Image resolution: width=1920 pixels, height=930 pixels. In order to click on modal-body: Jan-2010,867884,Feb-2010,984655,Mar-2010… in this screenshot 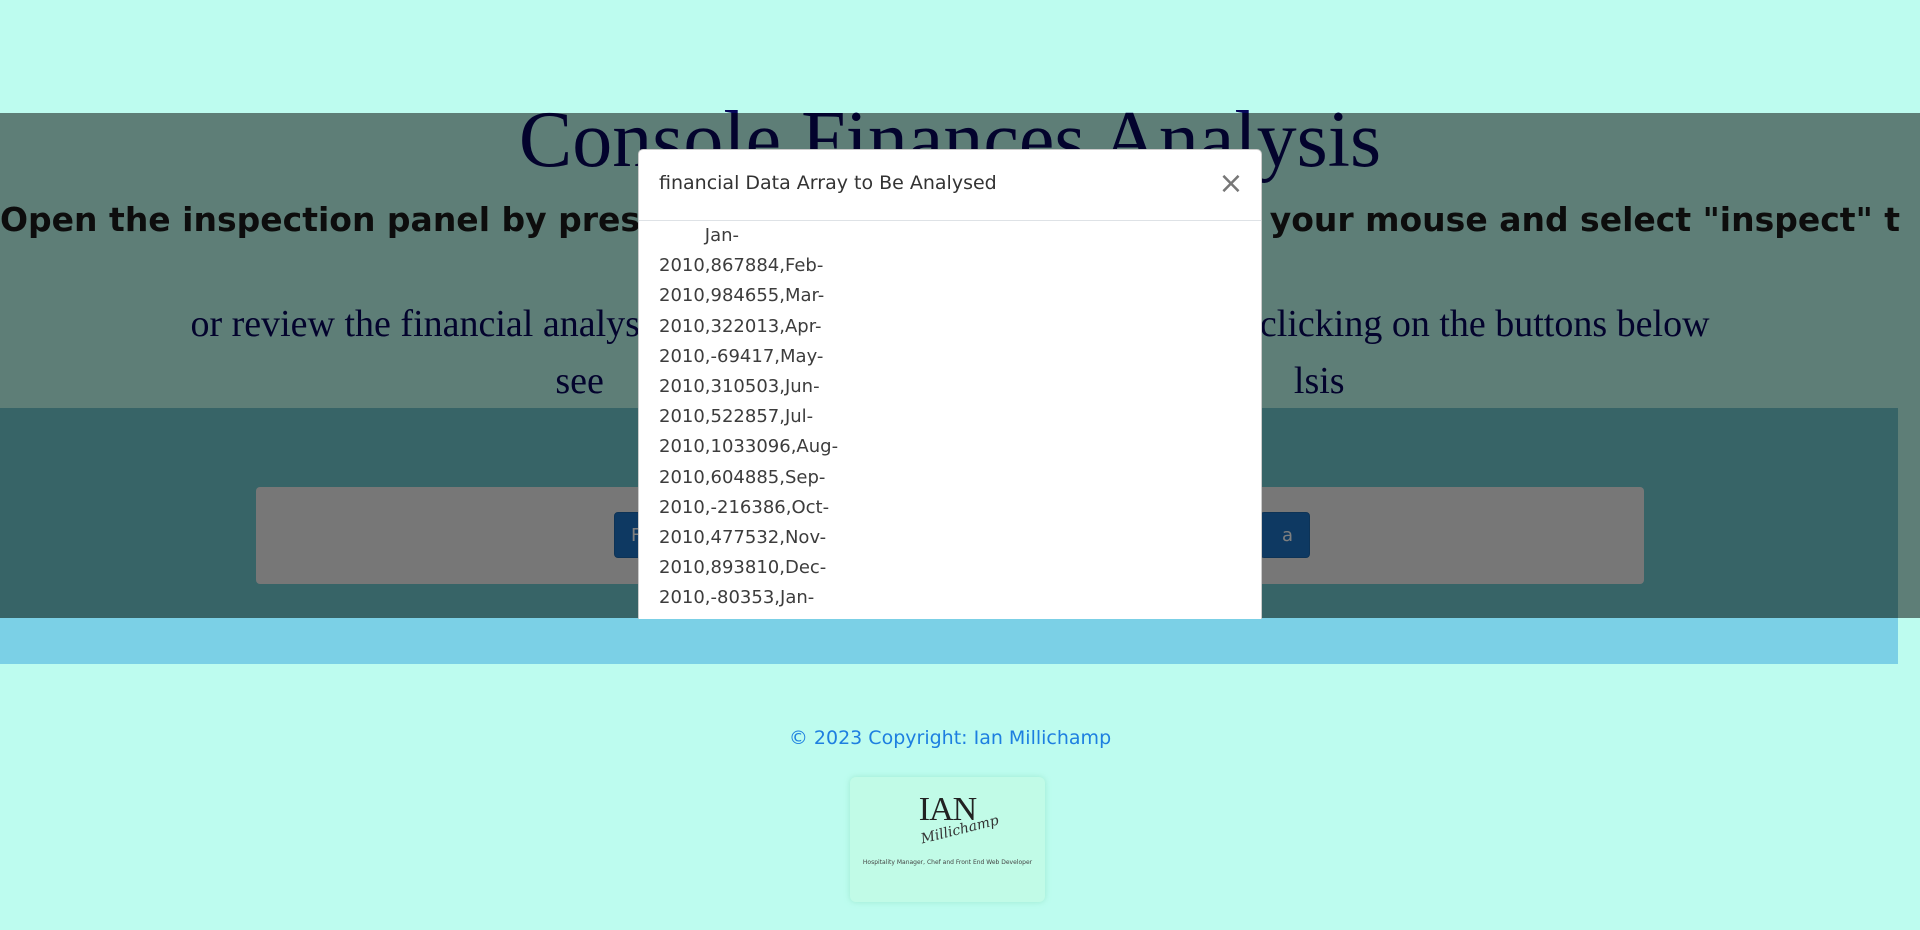, I will do `click(950, 418)`.